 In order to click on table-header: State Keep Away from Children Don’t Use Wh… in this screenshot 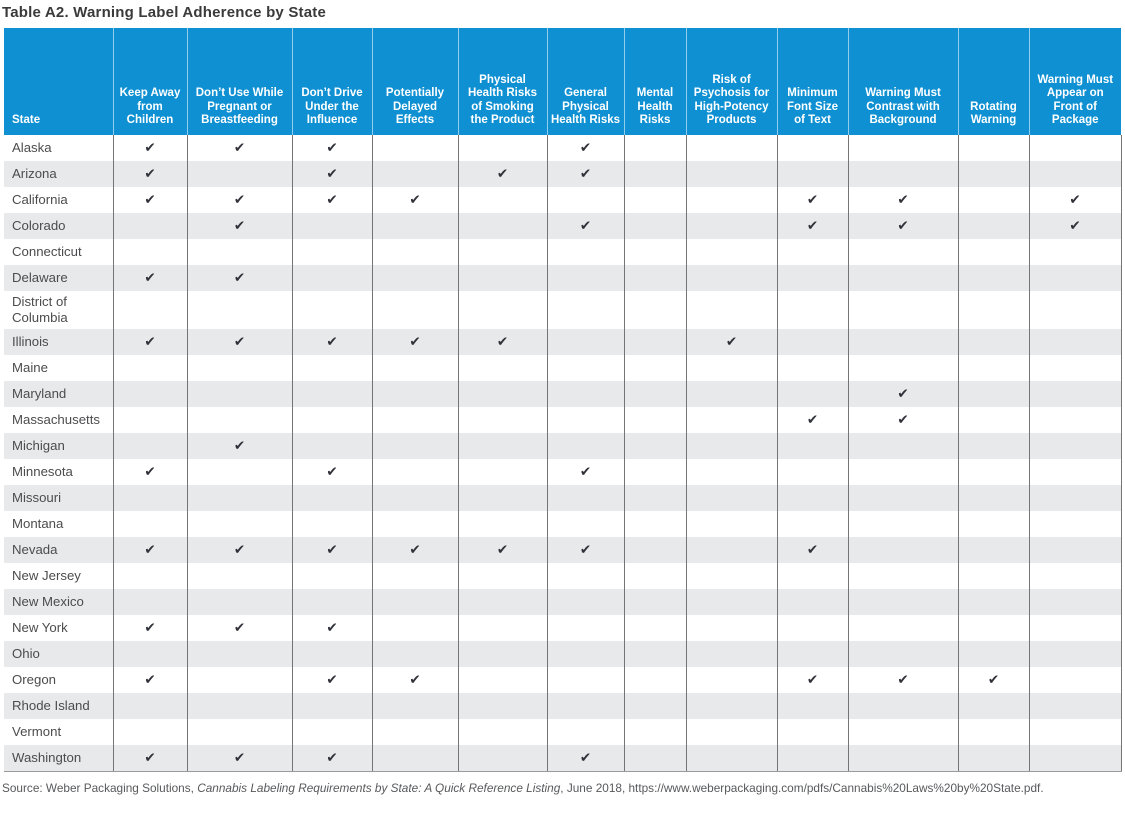, I will do `click(562, 81)`.